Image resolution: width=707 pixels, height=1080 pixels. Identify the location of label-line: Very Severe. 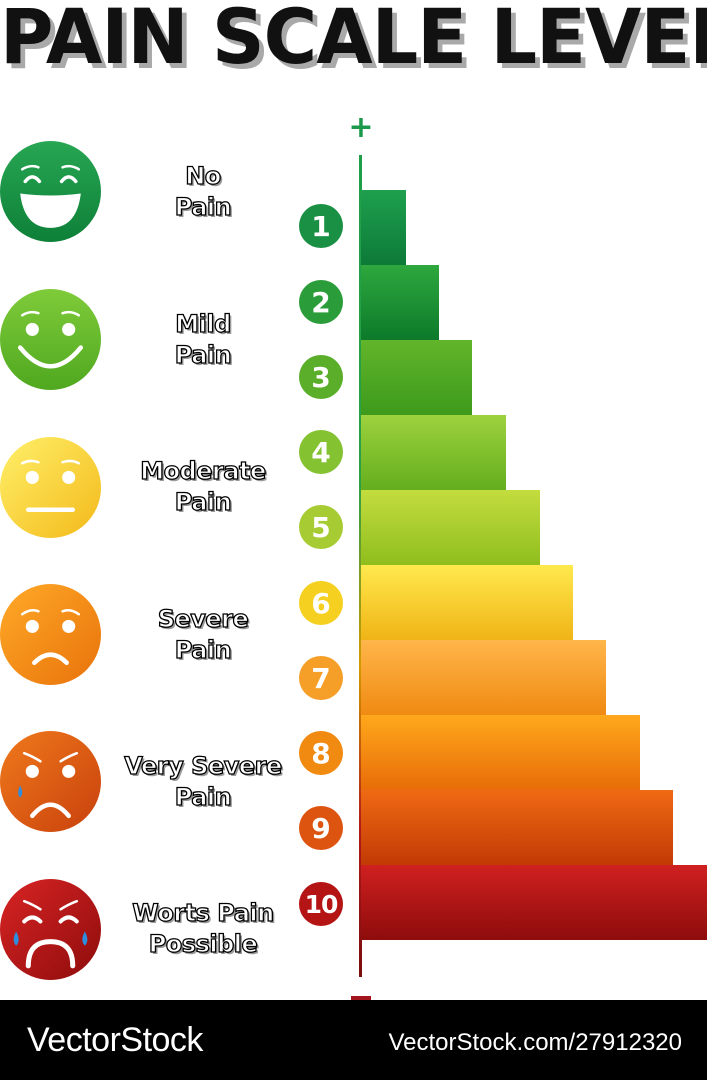
(203, 765).